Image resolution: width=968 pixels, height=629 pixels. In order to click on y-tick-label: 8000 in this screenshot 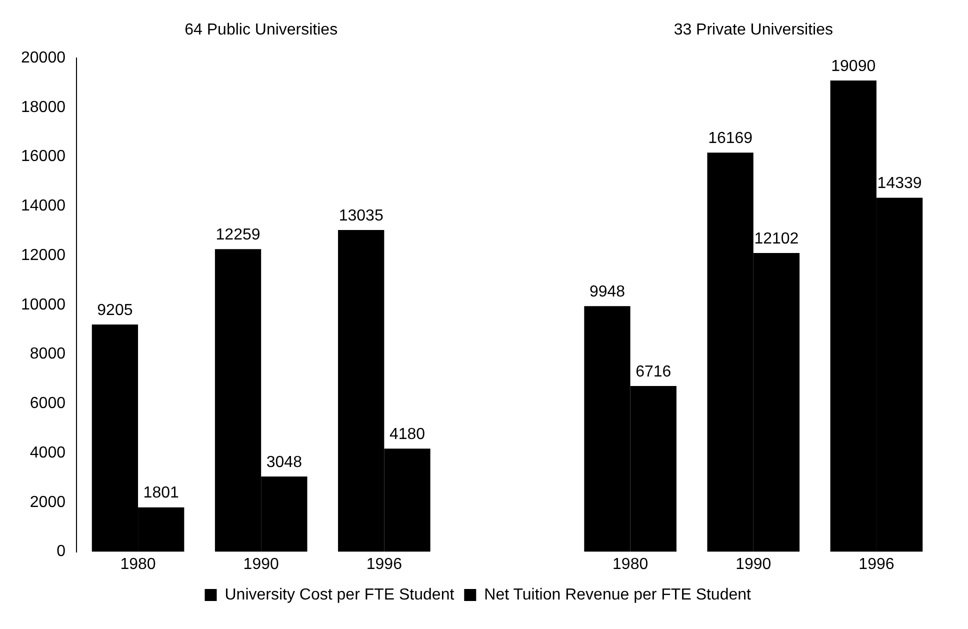, I will do `click(48, 354)`.